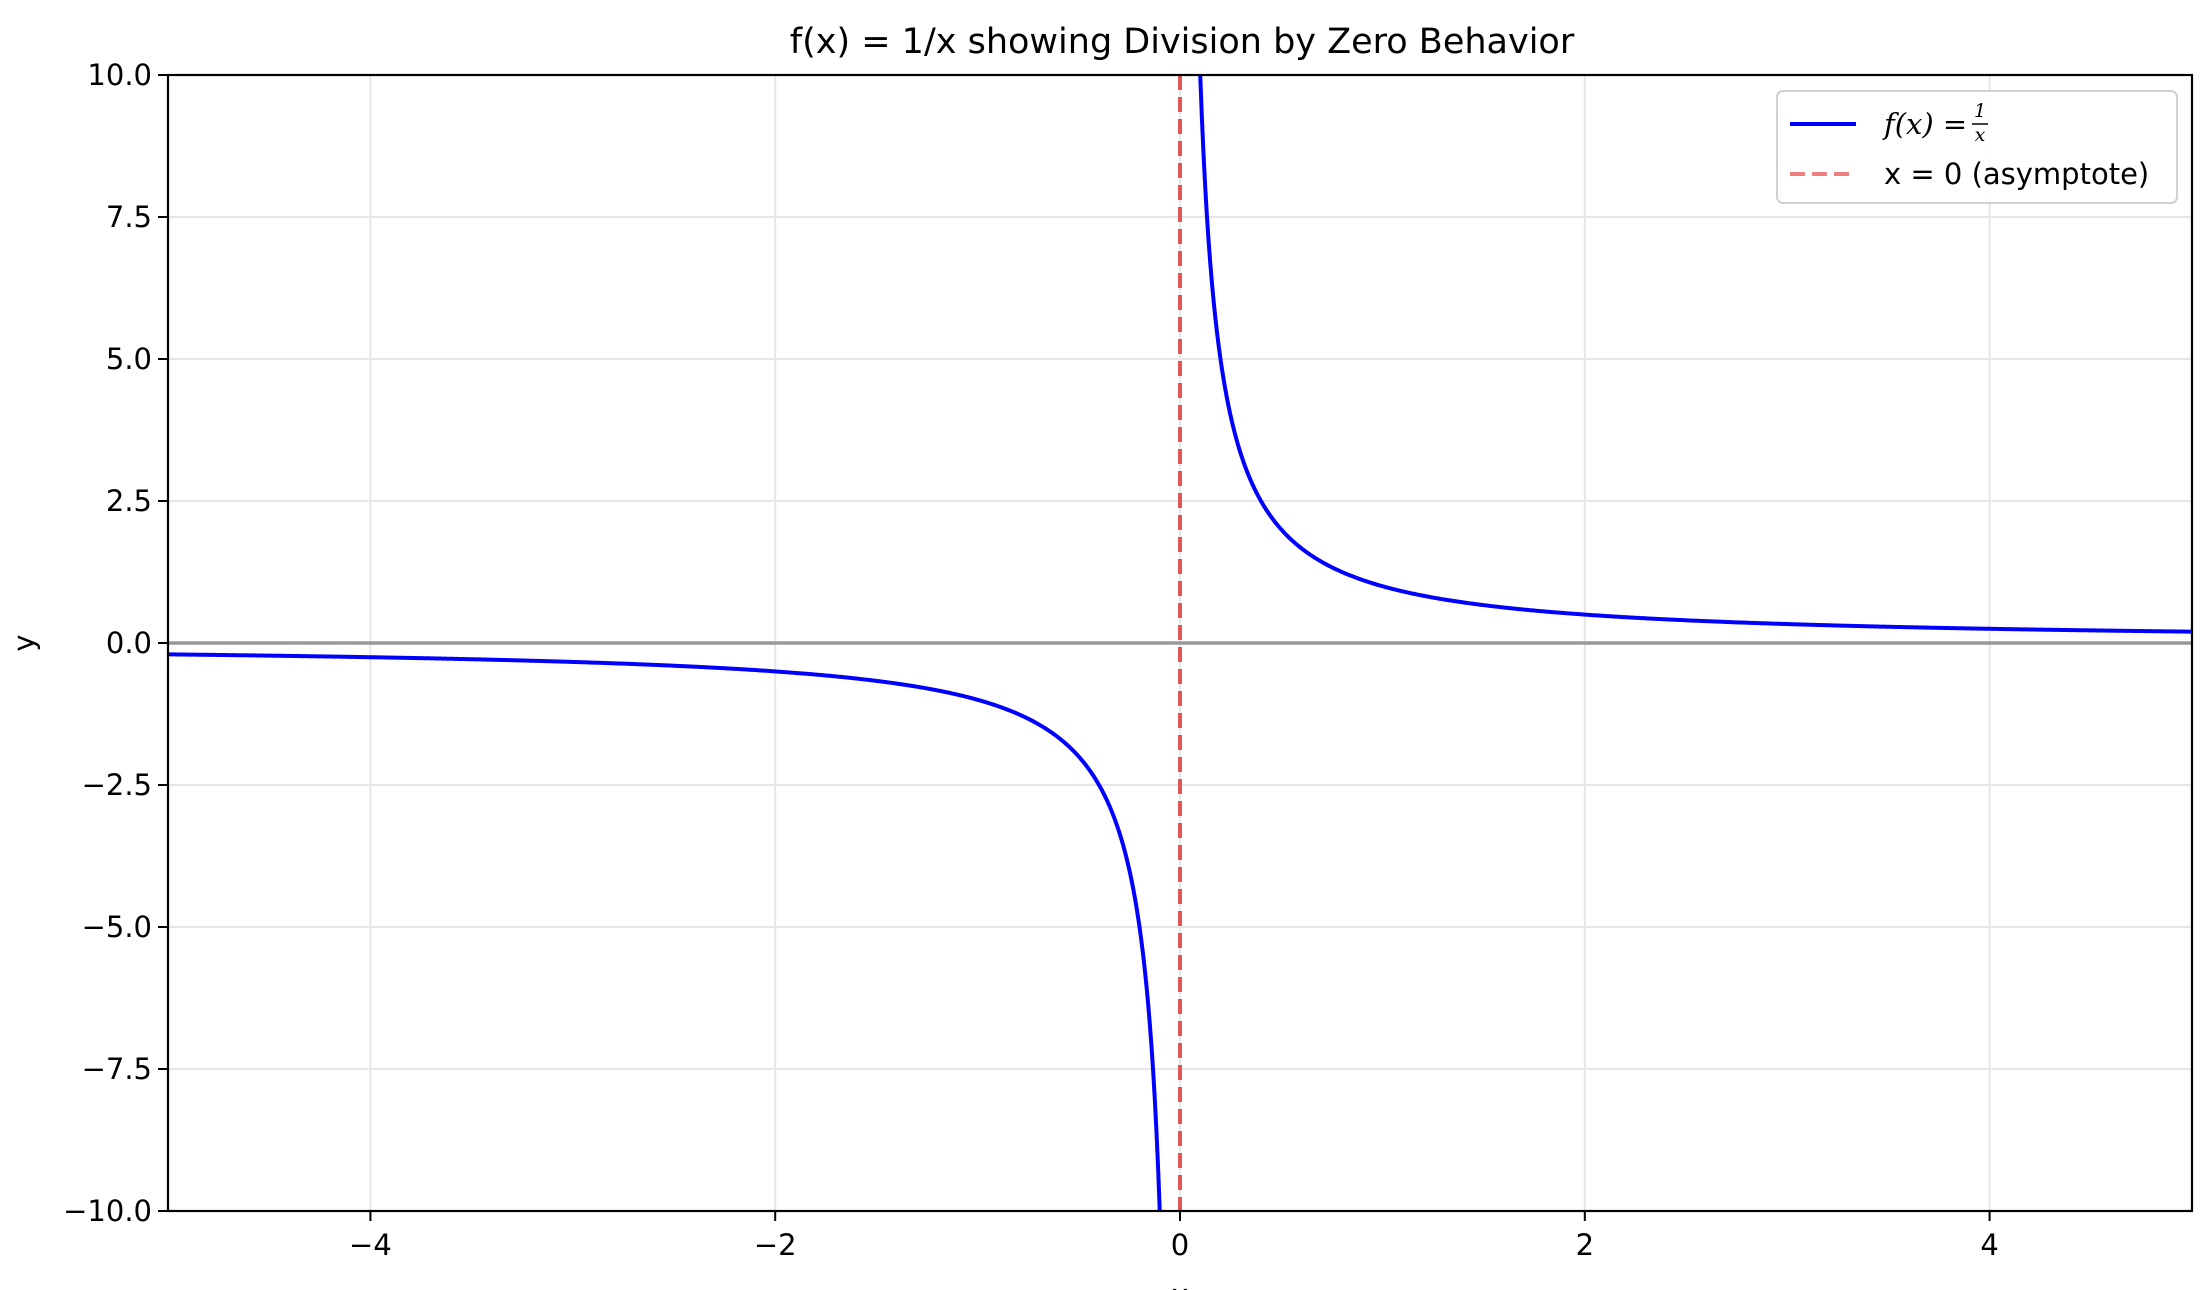  What do you see at coordinates (129, 359) in the screenshot?
I see `y-tick-label: 5.0` at bounding box center [129, 359].